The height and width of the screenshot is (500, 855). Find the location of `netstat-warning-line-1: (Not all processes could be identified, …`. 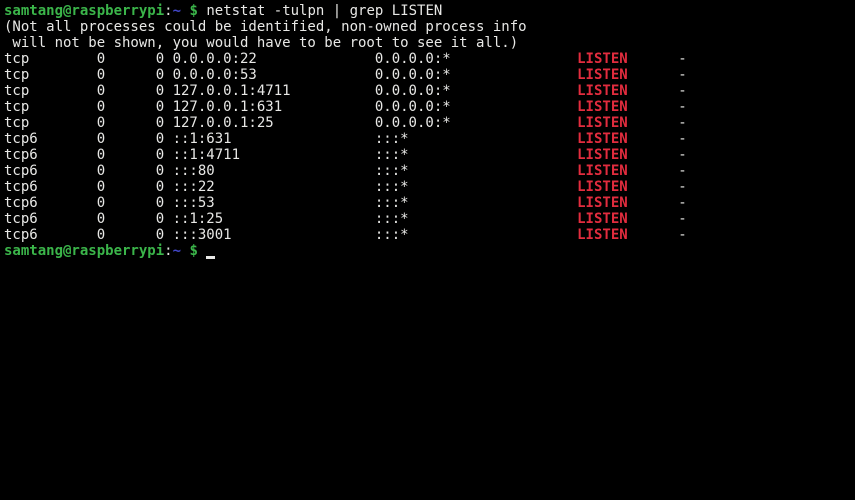

netstat-warning-line-1: (Not all processes could be identified, … is located at coordinates (265, 27).